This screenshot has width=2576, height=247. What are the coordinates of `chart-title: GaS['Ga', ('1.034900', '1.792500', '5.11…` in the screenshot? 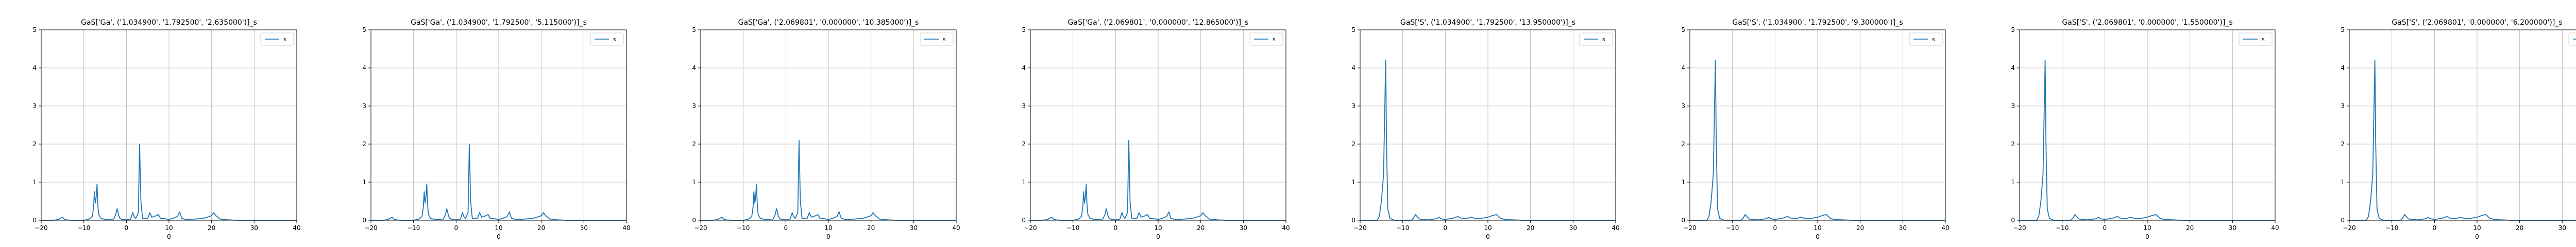 It's located at (499, 23).